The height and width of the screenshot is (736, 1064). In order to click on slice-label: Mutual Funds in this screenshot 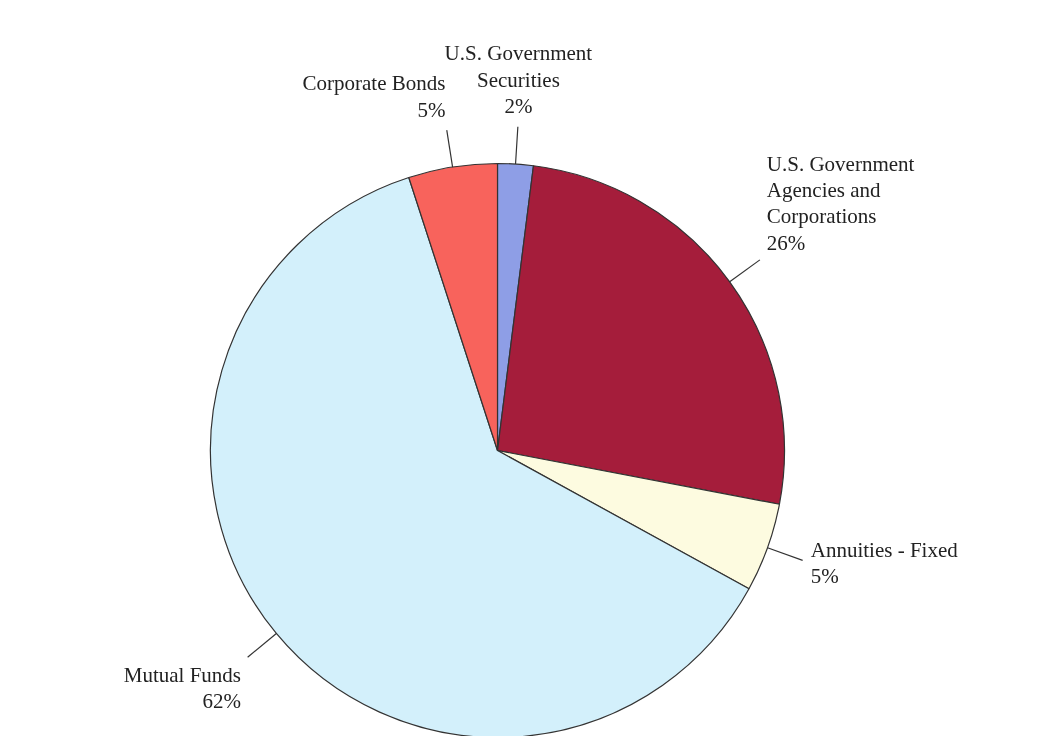, I will do `click(182, 674)`.